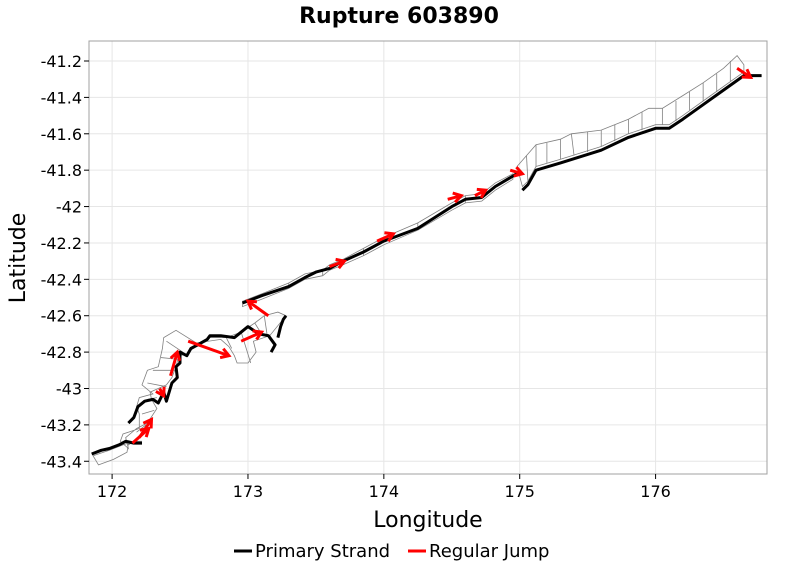 This screenshot has width=800, height=566. What do you see at coordinates (399, 16) in the screenshot?
I see `chart-title: Rupture 603890` at bounding box center [399, 16].